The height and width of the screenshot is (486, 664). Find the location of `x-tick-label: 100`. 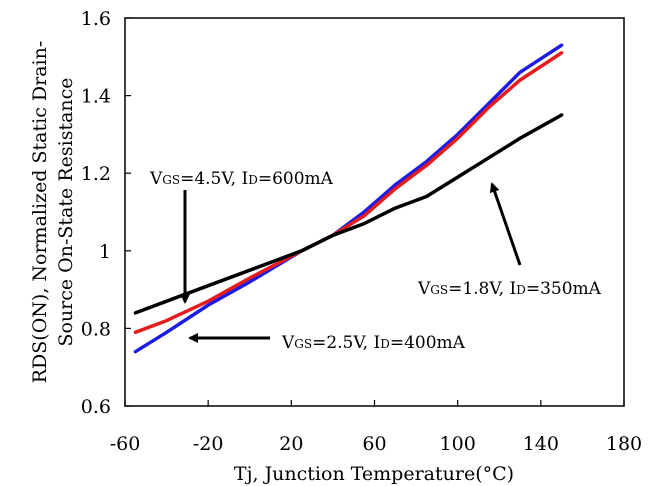

x-tick-label: 100 is located at coordinates (458, 444).